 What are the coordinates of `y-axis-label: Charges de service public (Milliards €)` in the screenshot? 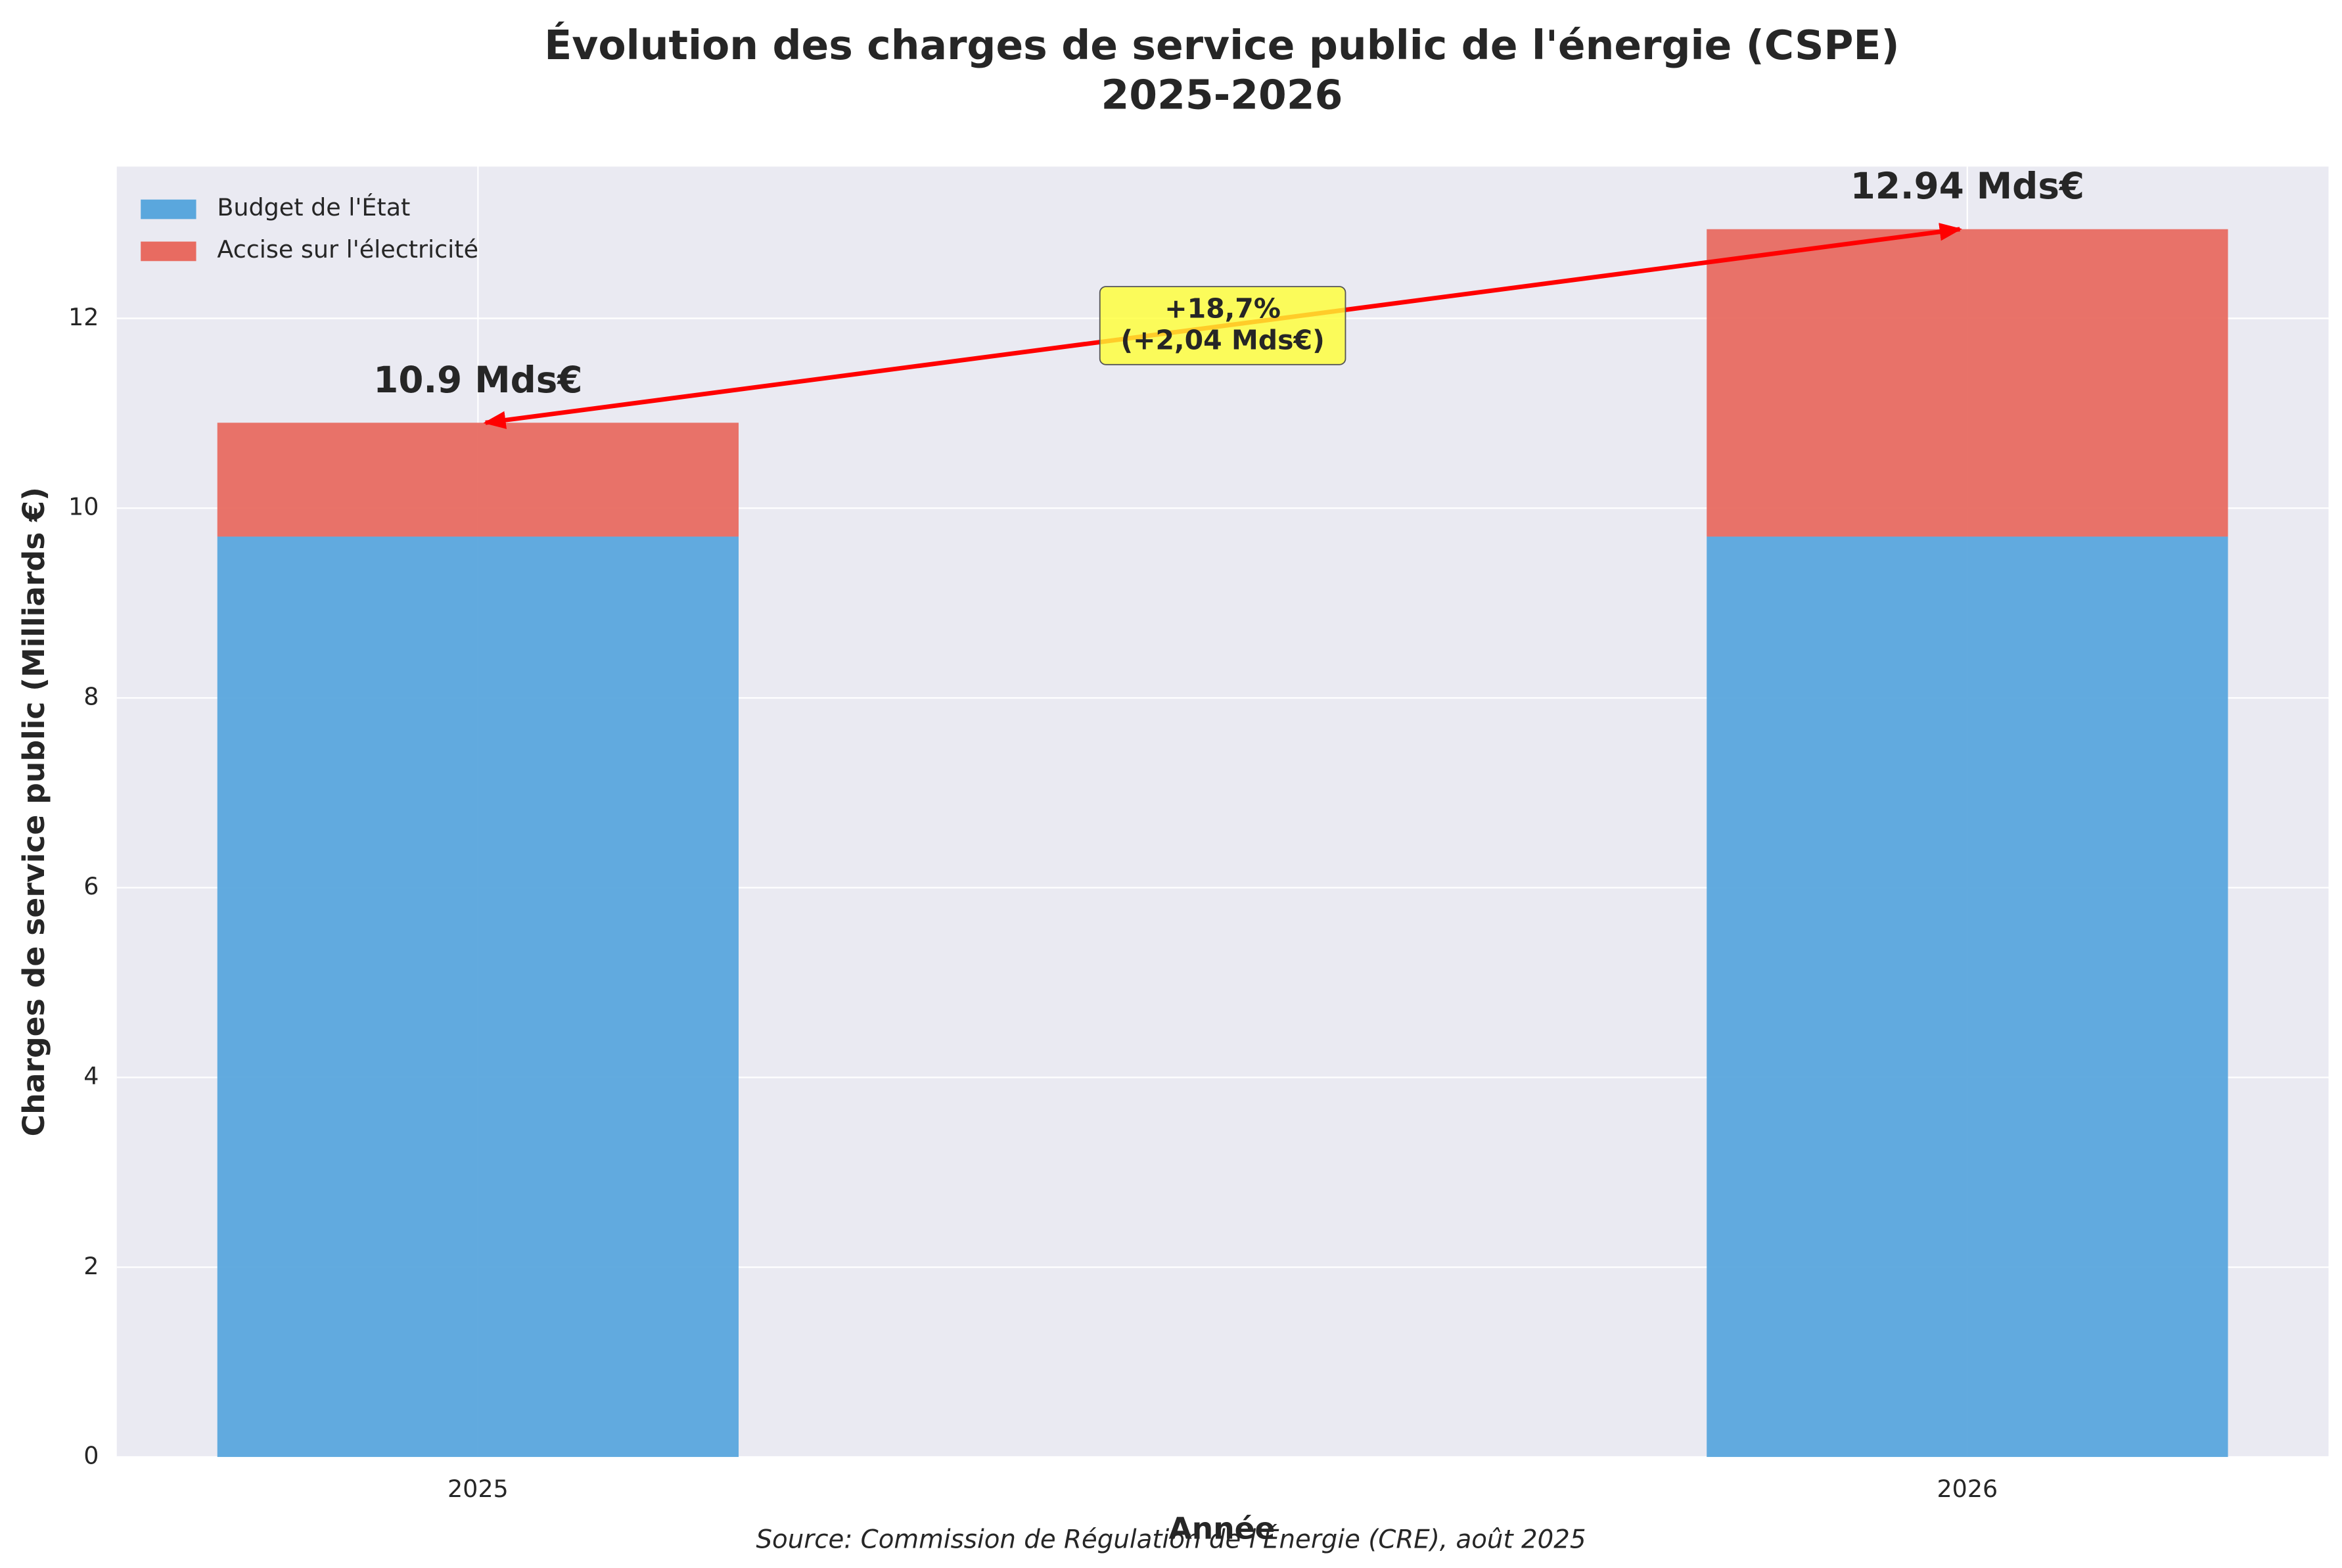 It's located at (33, 811).